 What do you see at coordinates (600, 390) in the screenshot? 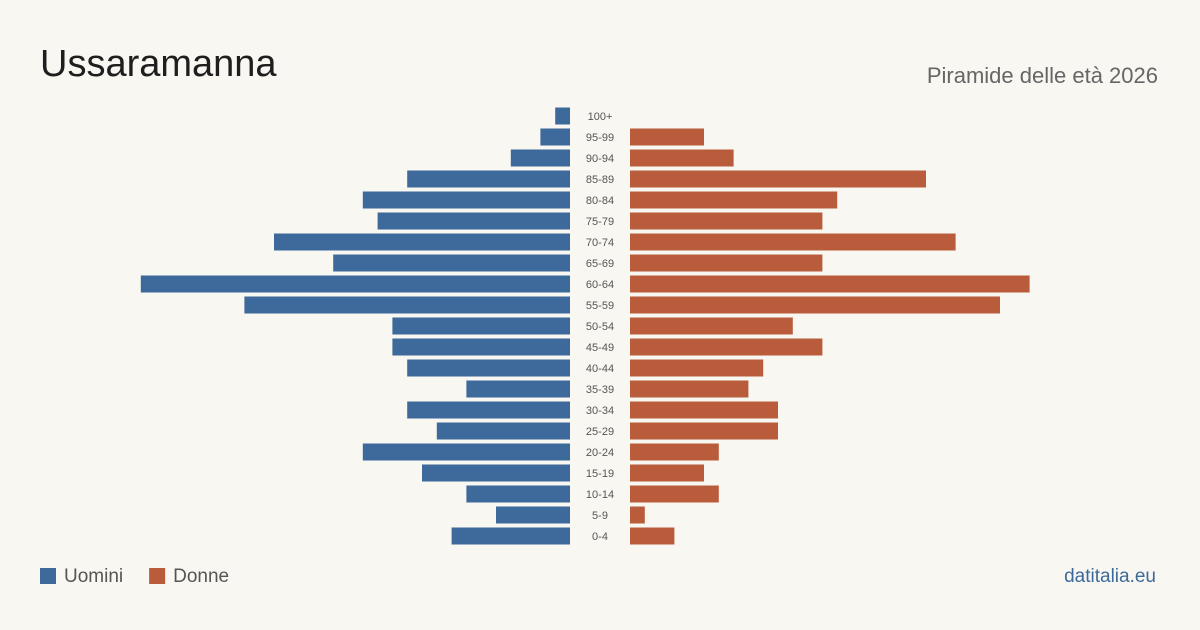
I see `age-label: 35-39` at bounding box center [600, 390].